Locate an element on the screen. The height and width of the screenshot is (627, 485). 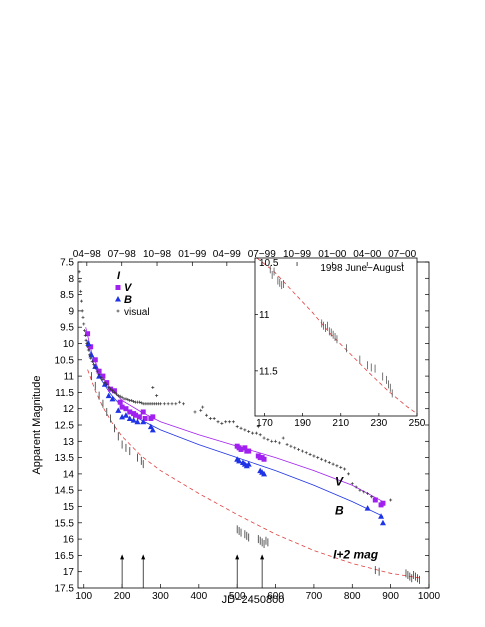
legend-label-visual: visual is located at coordinates (137, 312).